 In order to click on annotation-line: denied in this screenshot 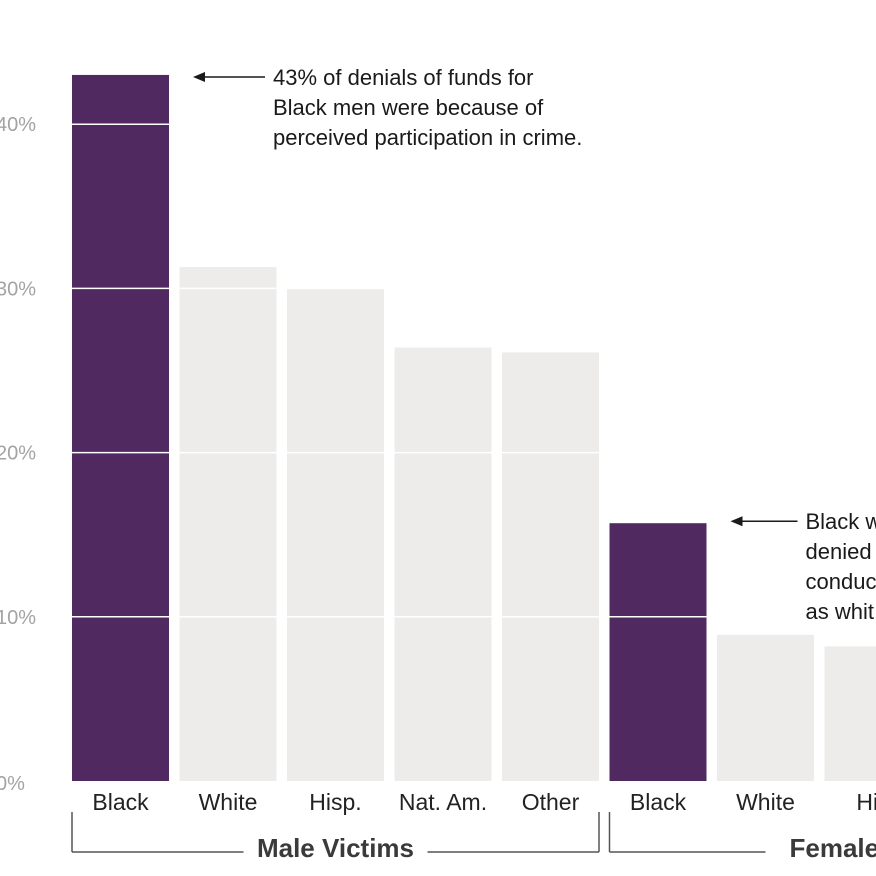, I will do `click(839, 551)`.